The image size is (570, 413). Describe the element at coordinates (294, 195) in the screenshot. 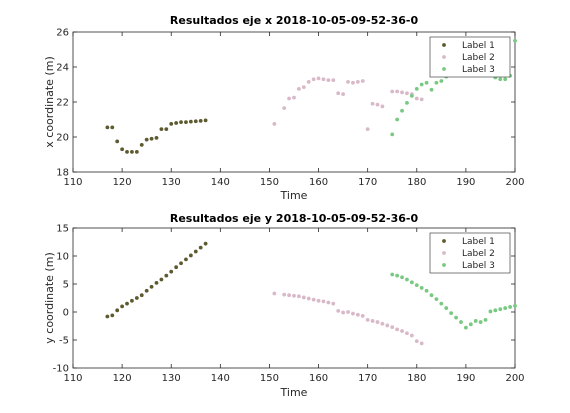

I see `x-axis-label: Time` at that location.